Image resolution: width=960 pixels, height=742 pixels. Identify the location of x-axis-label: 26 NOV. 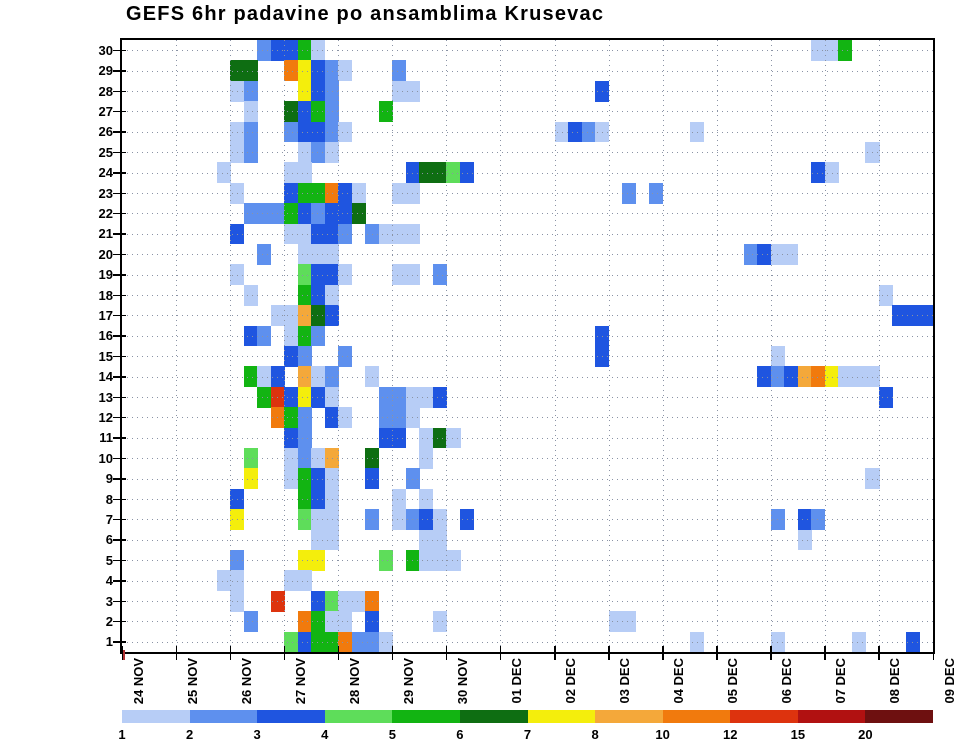
(246, 681).